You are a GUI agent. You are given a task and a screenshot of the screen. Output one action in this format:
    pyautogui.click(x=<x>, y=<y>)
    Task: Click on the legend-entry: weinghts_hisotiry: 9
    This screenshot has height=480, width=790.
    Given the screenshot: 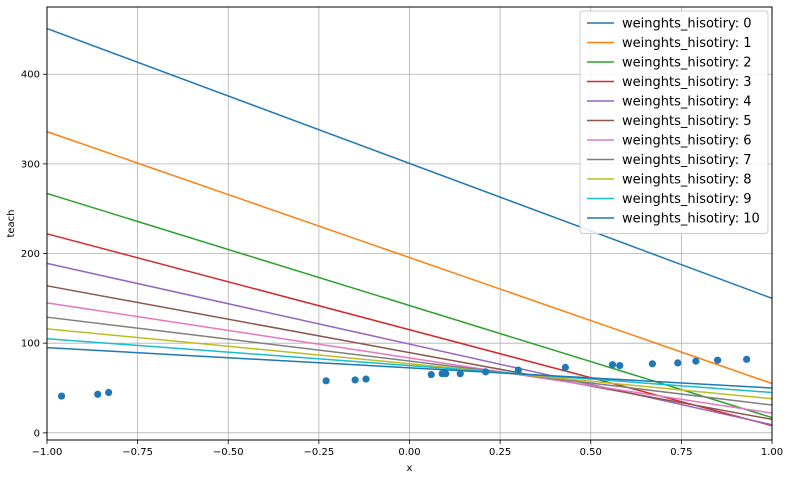 What is the action you would take?
    pyautogui.click(x=687, y=199)
    